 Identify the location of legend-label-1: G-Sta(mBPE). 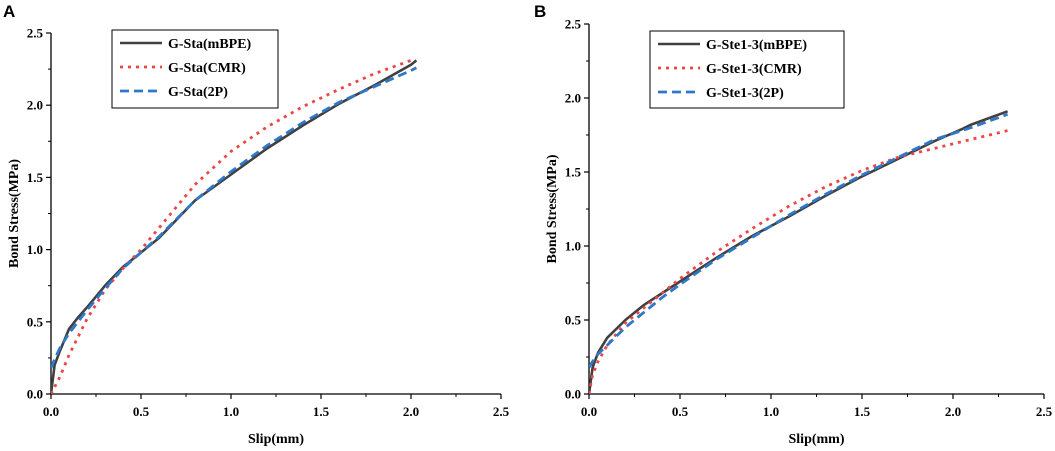
(210, 44).